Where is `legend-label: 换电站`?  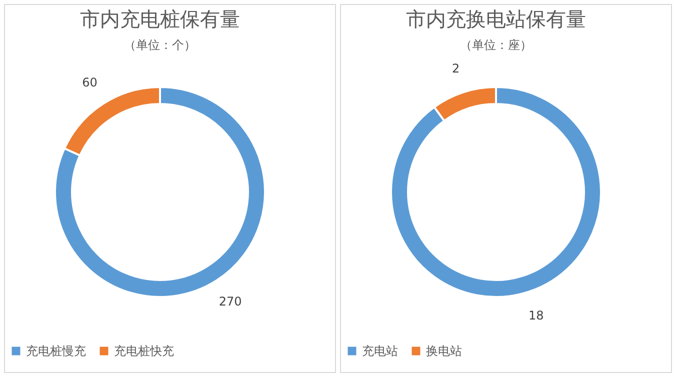
legend-label: 换电站 is located at coordinates (444, 351).